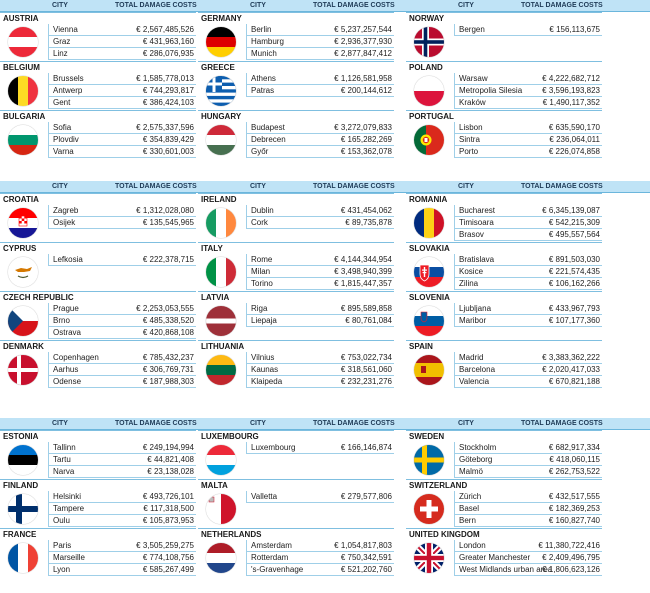 The height and width of the screenshot is (593, 650). I want to click on italy-flag, so click(221, 272).